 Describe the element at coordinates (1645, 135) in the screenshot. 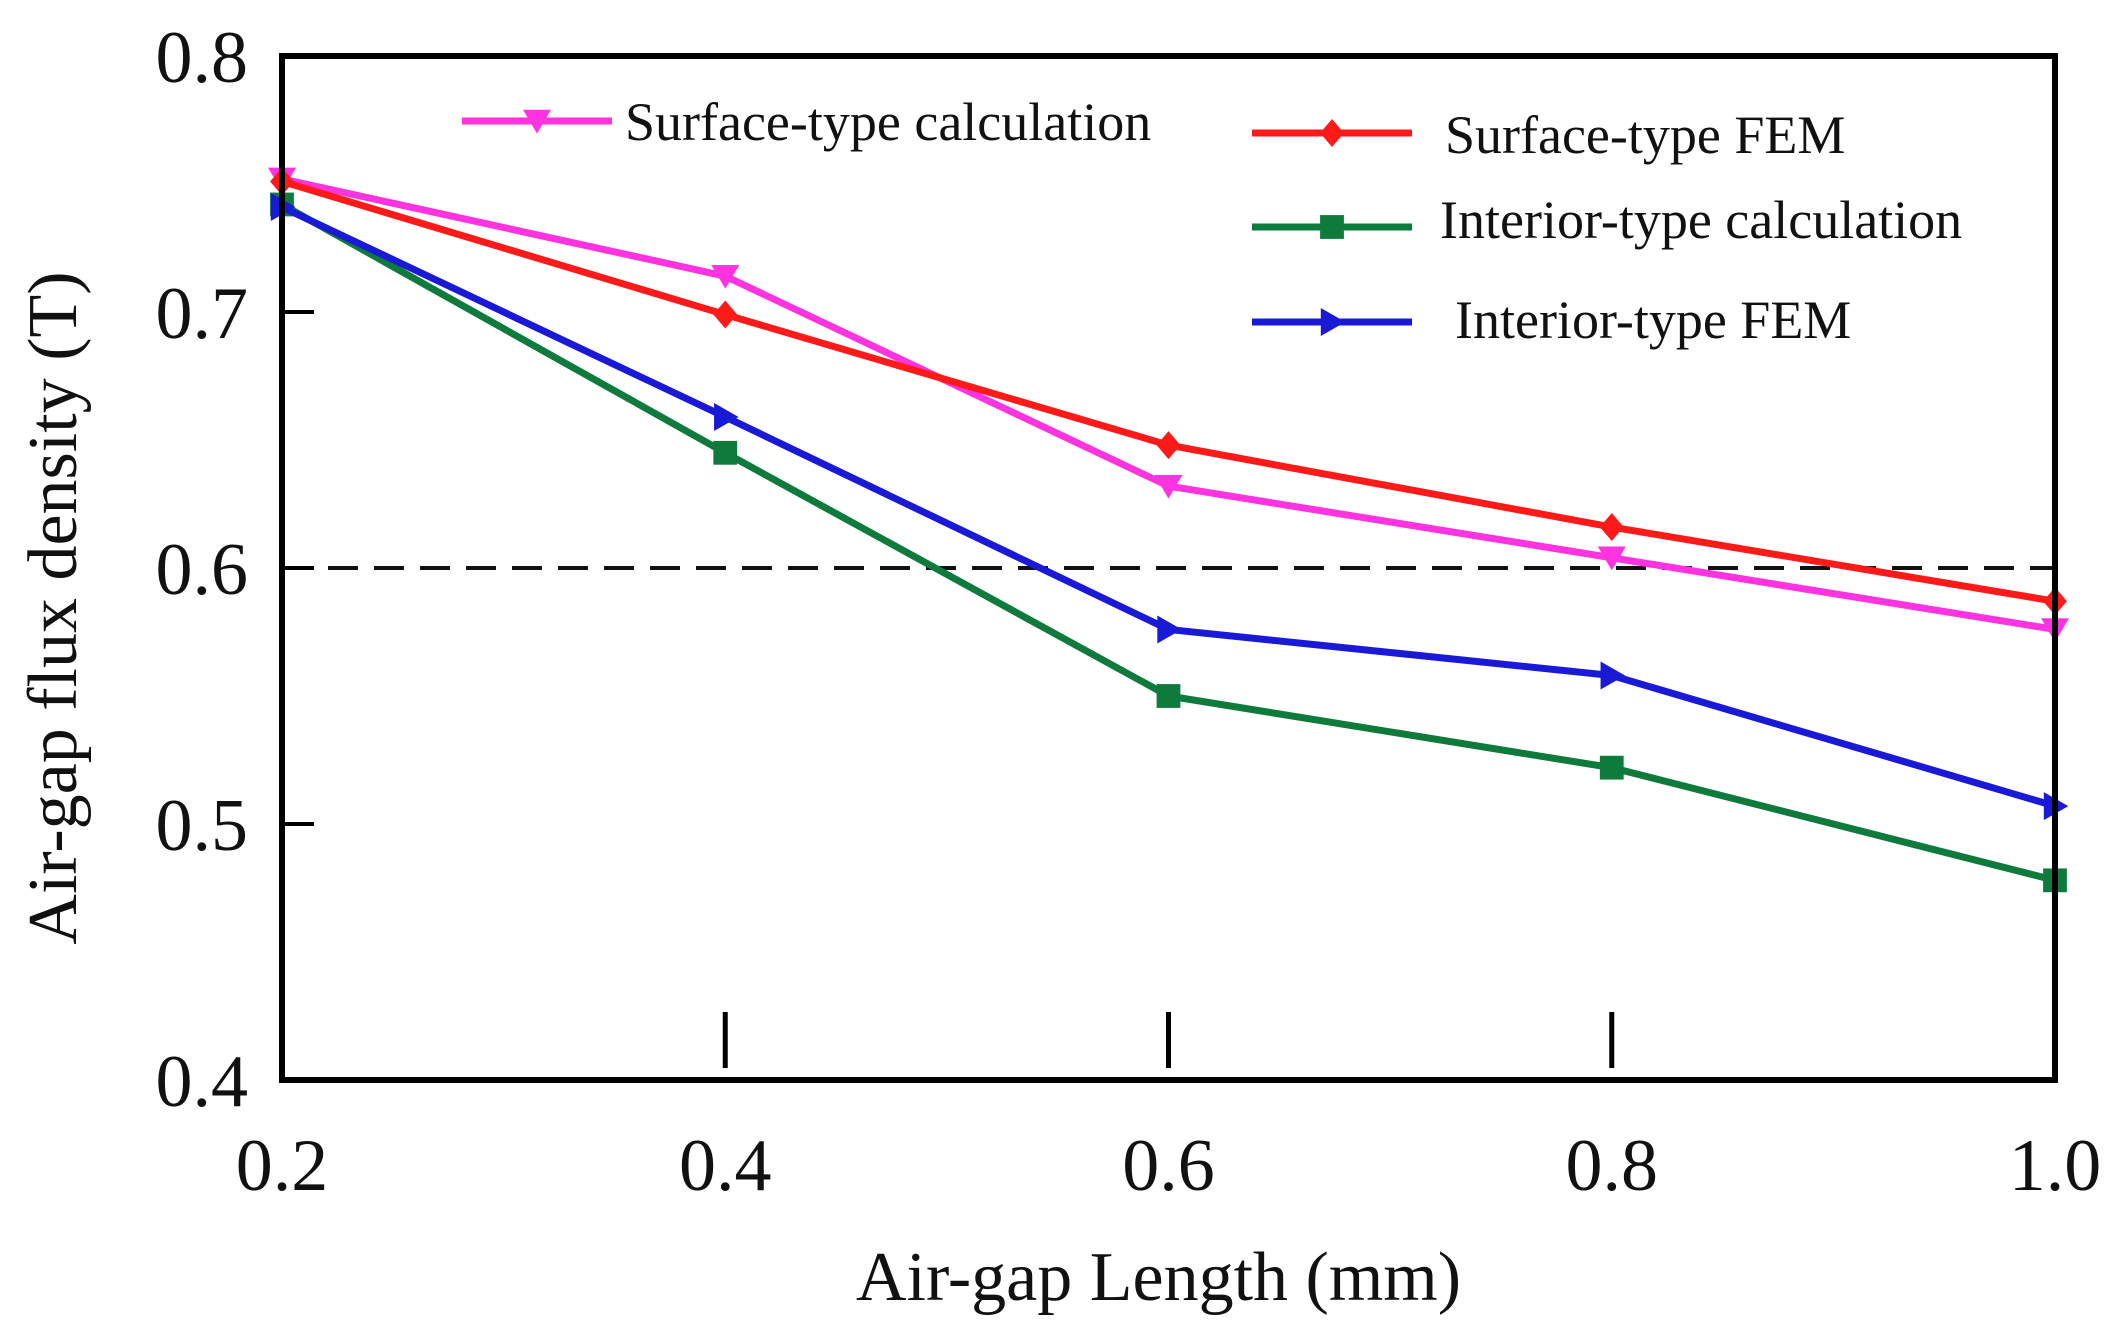

I see `legend-label: Surface-type FEM` at that location.